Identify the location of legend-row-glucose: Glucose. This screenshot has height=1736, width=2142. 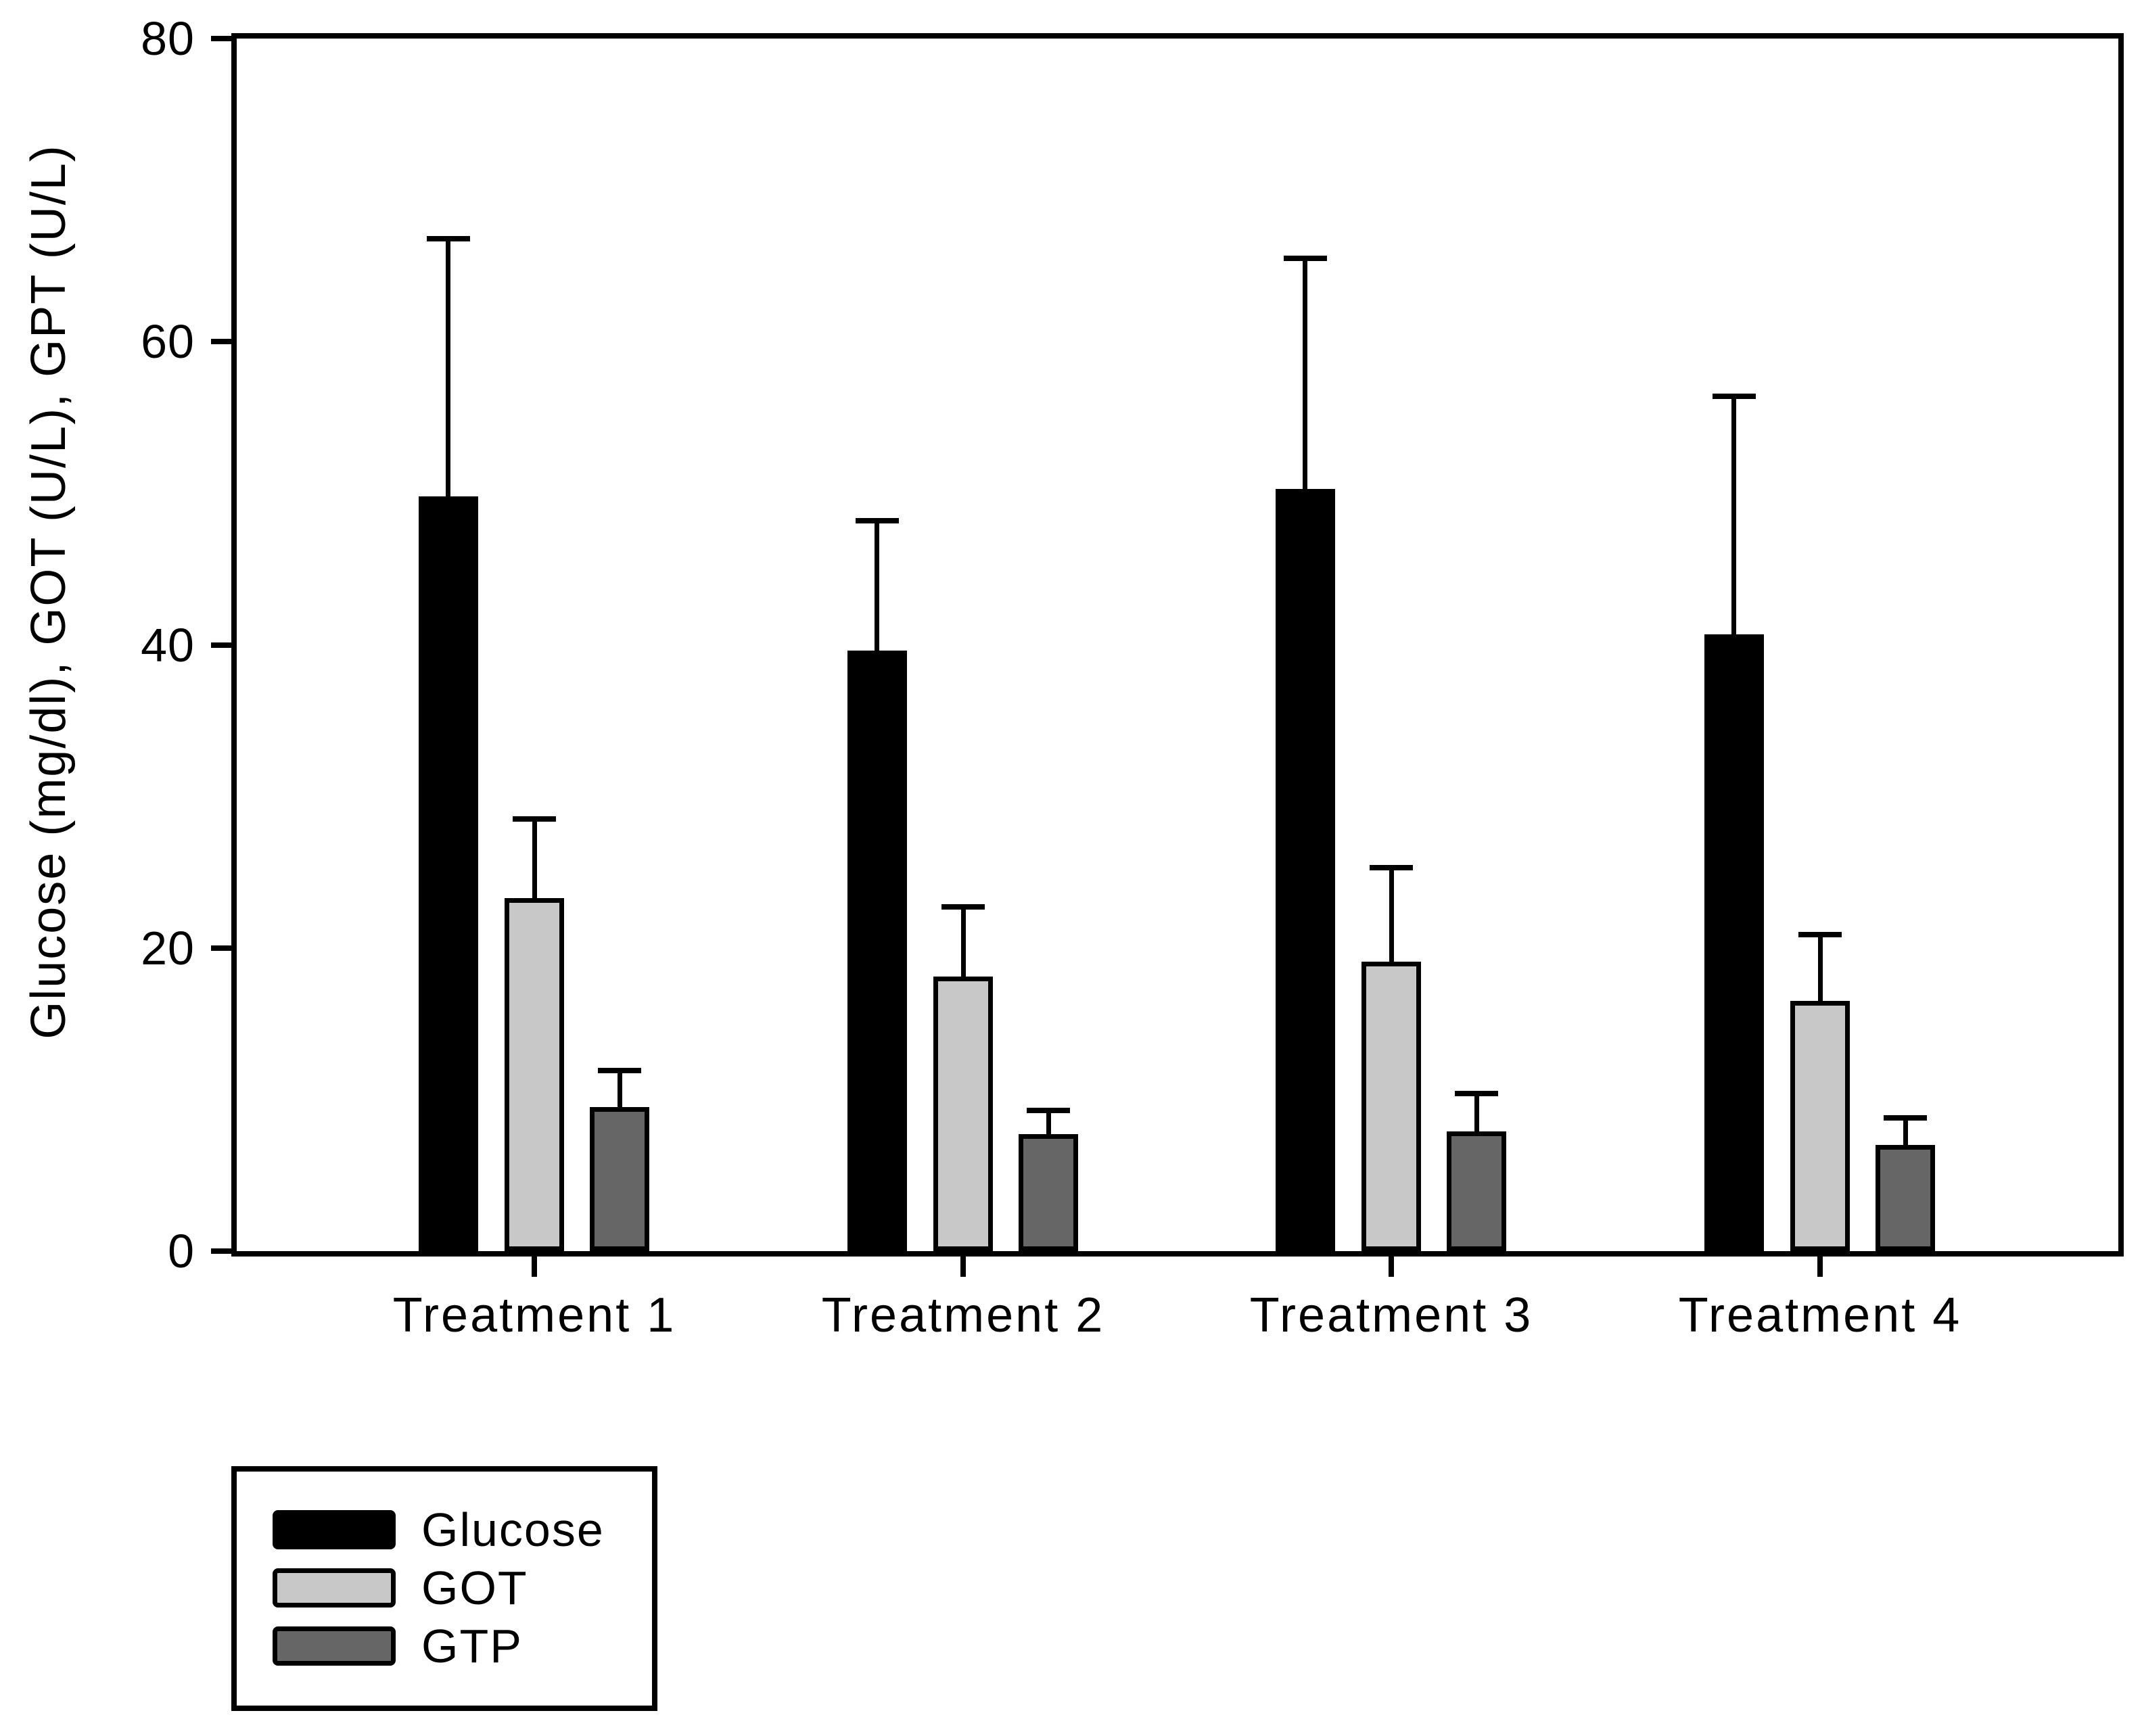
(444, 1536).